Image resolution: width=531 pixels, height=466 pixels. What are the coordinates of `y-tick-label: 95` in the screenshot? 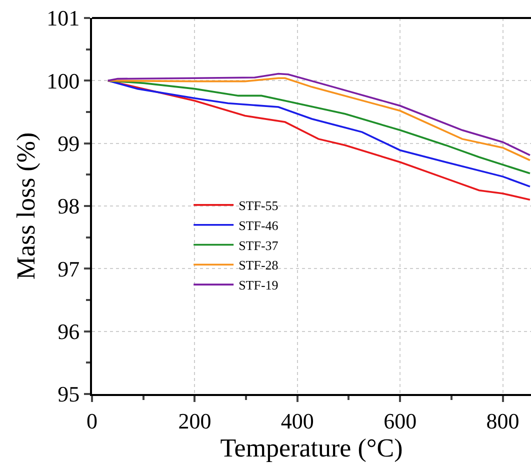 It's located at (69, 394).